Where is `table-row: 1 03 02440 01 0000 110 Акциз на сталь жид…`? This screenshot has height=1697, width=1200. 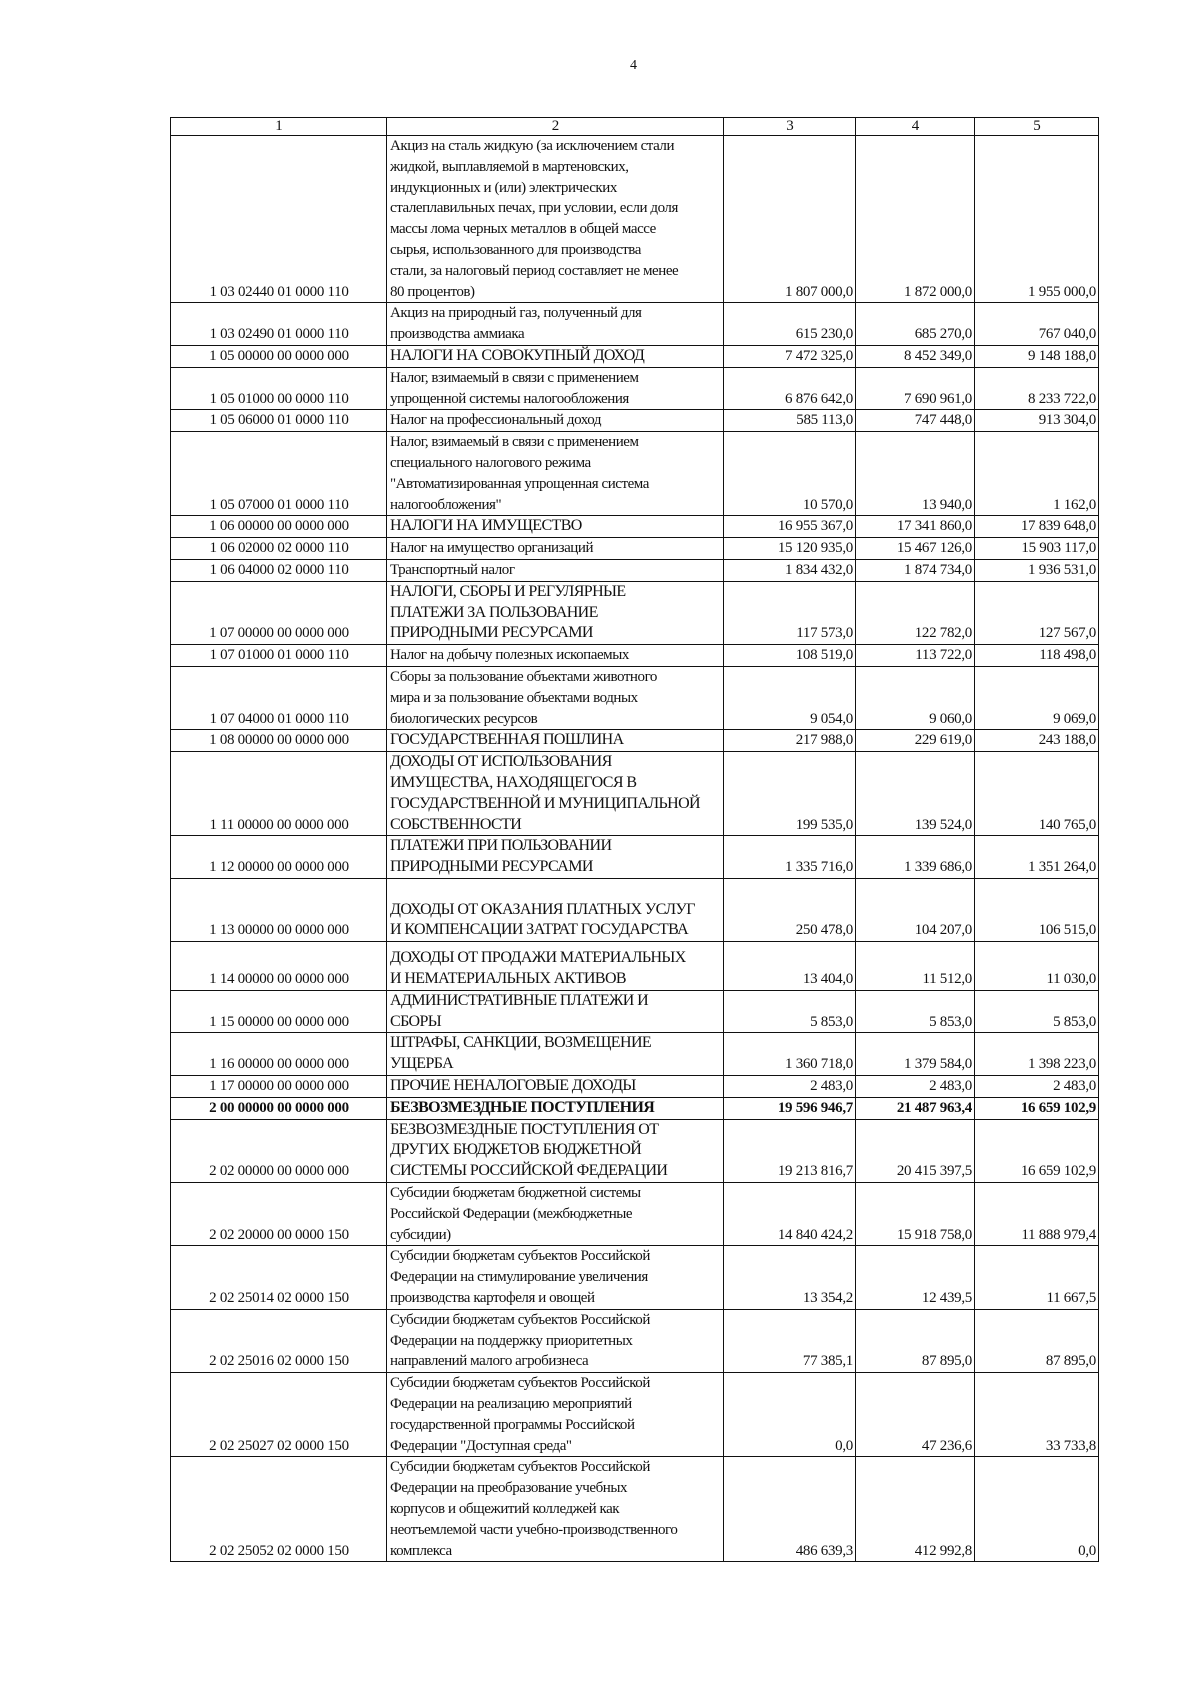 table-row: 1 03 02440 01 0000 110 Акциз на сталь жид… is located at coordinates (634, 219).